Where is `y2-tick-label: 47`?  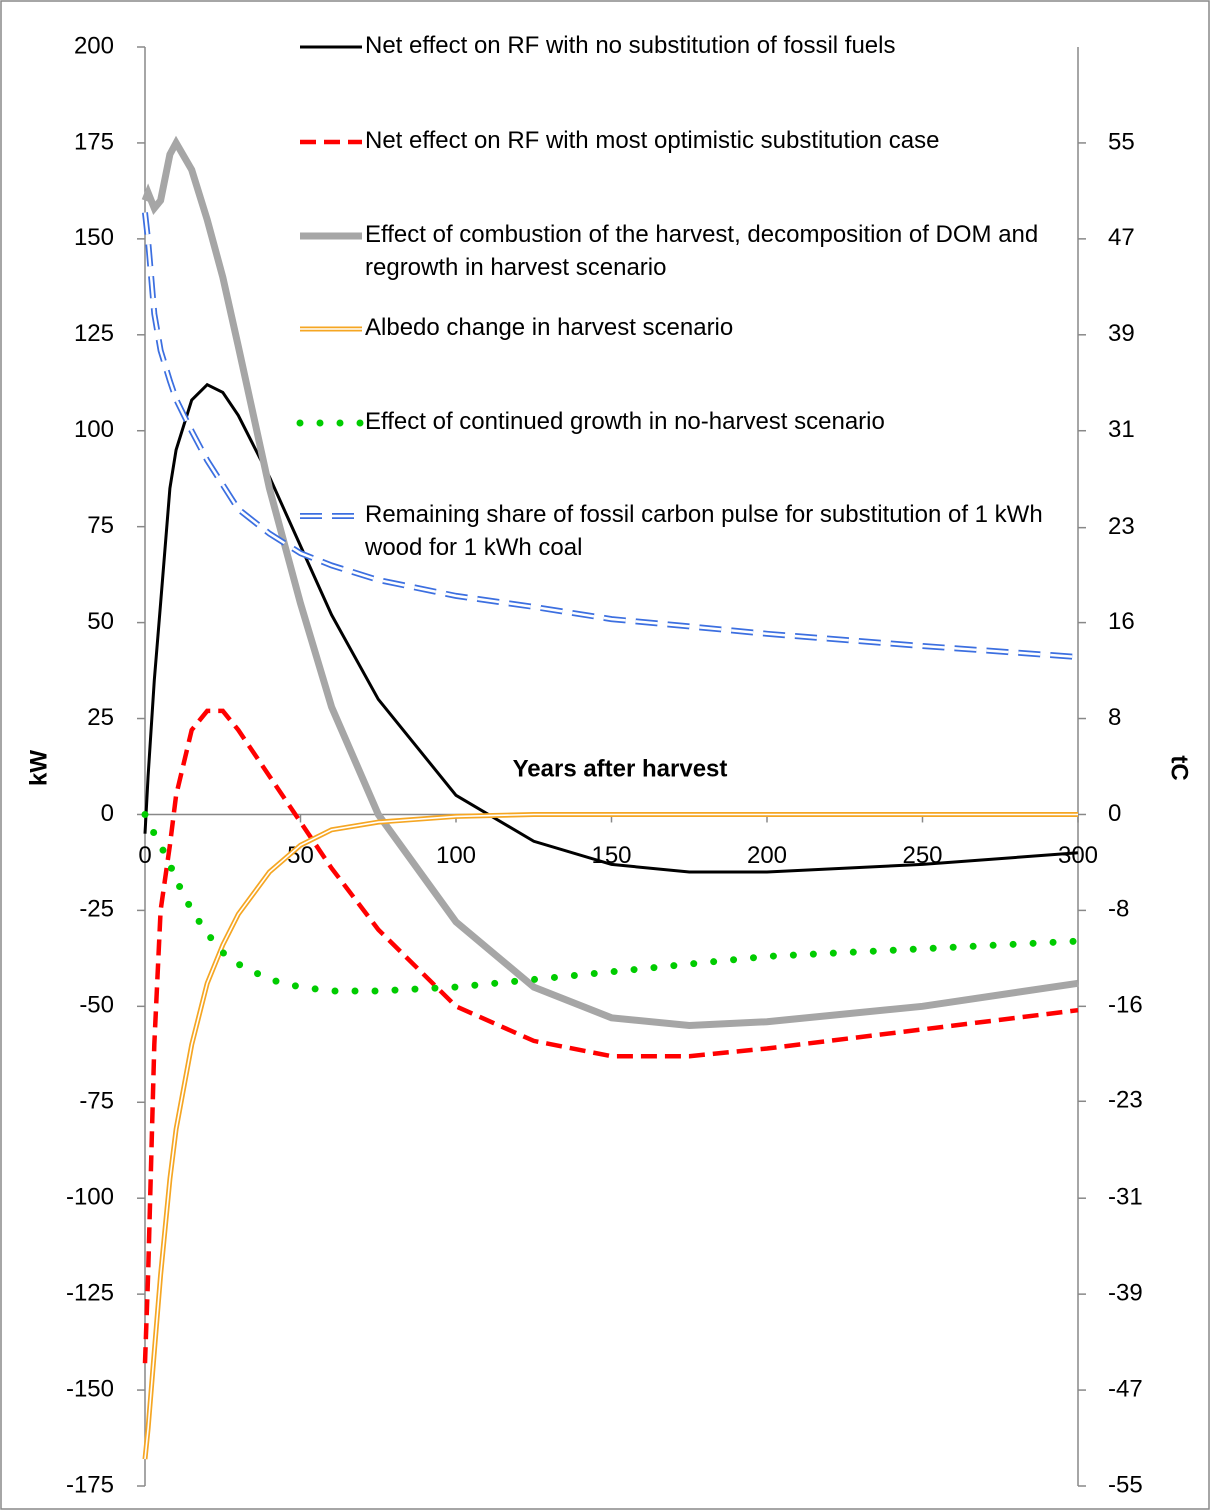 y2-tick-label: 47 is located at coordinates (1121, 237).